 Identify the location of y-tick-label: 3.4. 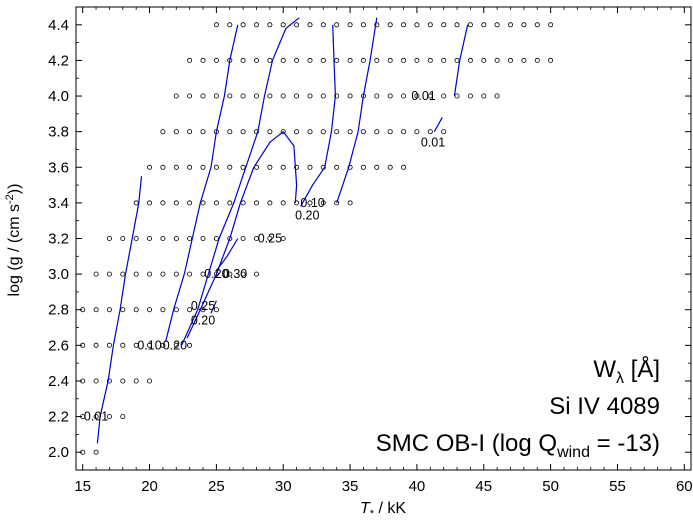
(58, 203).